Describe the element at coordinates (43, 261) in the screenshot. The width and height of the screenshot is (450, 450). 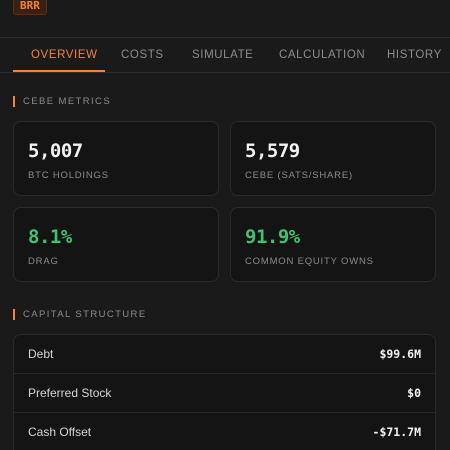
I see `metric-label: DRAG` at that location.